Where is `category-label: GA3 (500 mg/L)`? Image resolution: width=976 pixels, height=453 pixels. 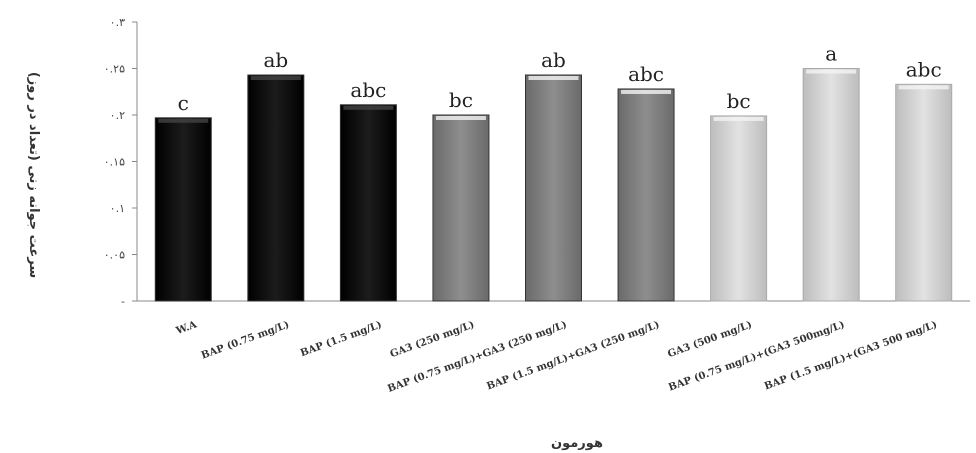
category-label: GA3 (500 mg/L) is located at coordinates (709, 339).